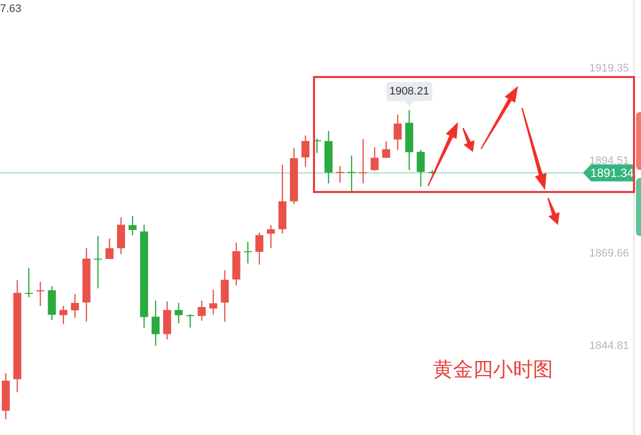 The width and height of the screenshot is (641, 435). What do you see at coordinates (612, 173) in the screenshot?
I see `ref-line-label: 1891.34` at bounding box center [612, 173].